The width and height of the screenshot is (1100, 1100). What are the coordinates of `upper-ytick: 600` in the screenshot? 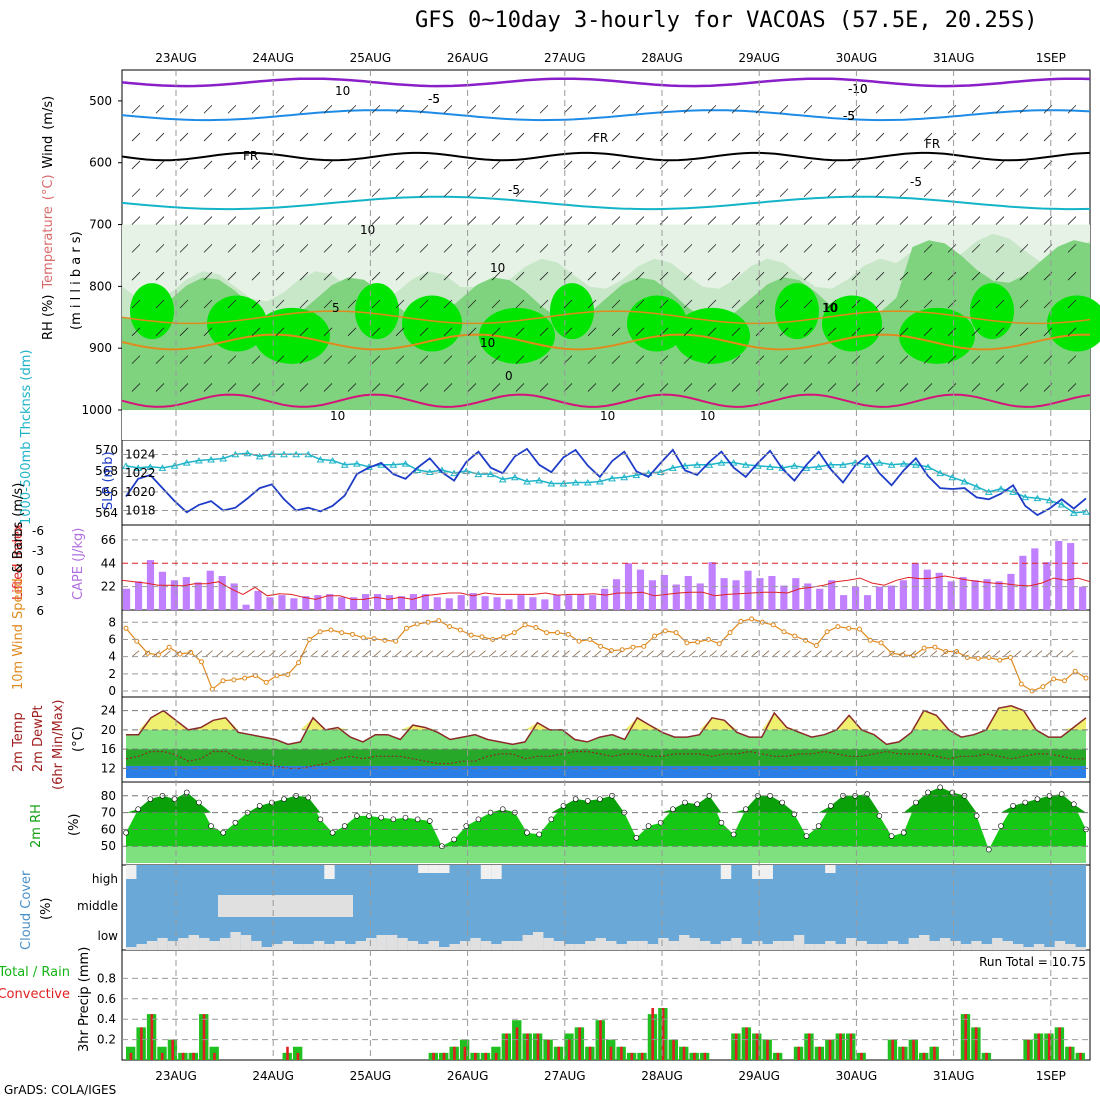 It's located at (100, 163).